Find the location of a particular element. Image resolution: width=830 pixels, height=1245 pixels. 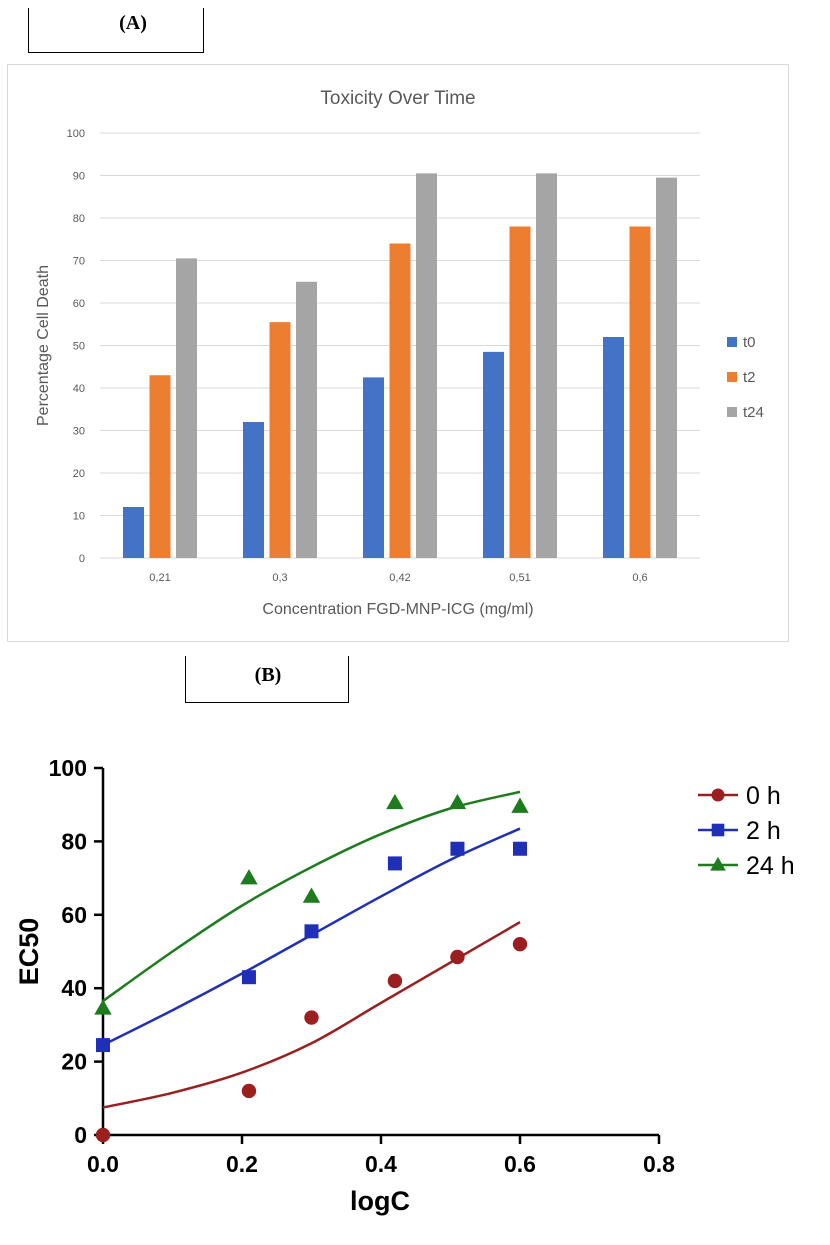

panel-b-label-box is located at coordinates (267, 679).